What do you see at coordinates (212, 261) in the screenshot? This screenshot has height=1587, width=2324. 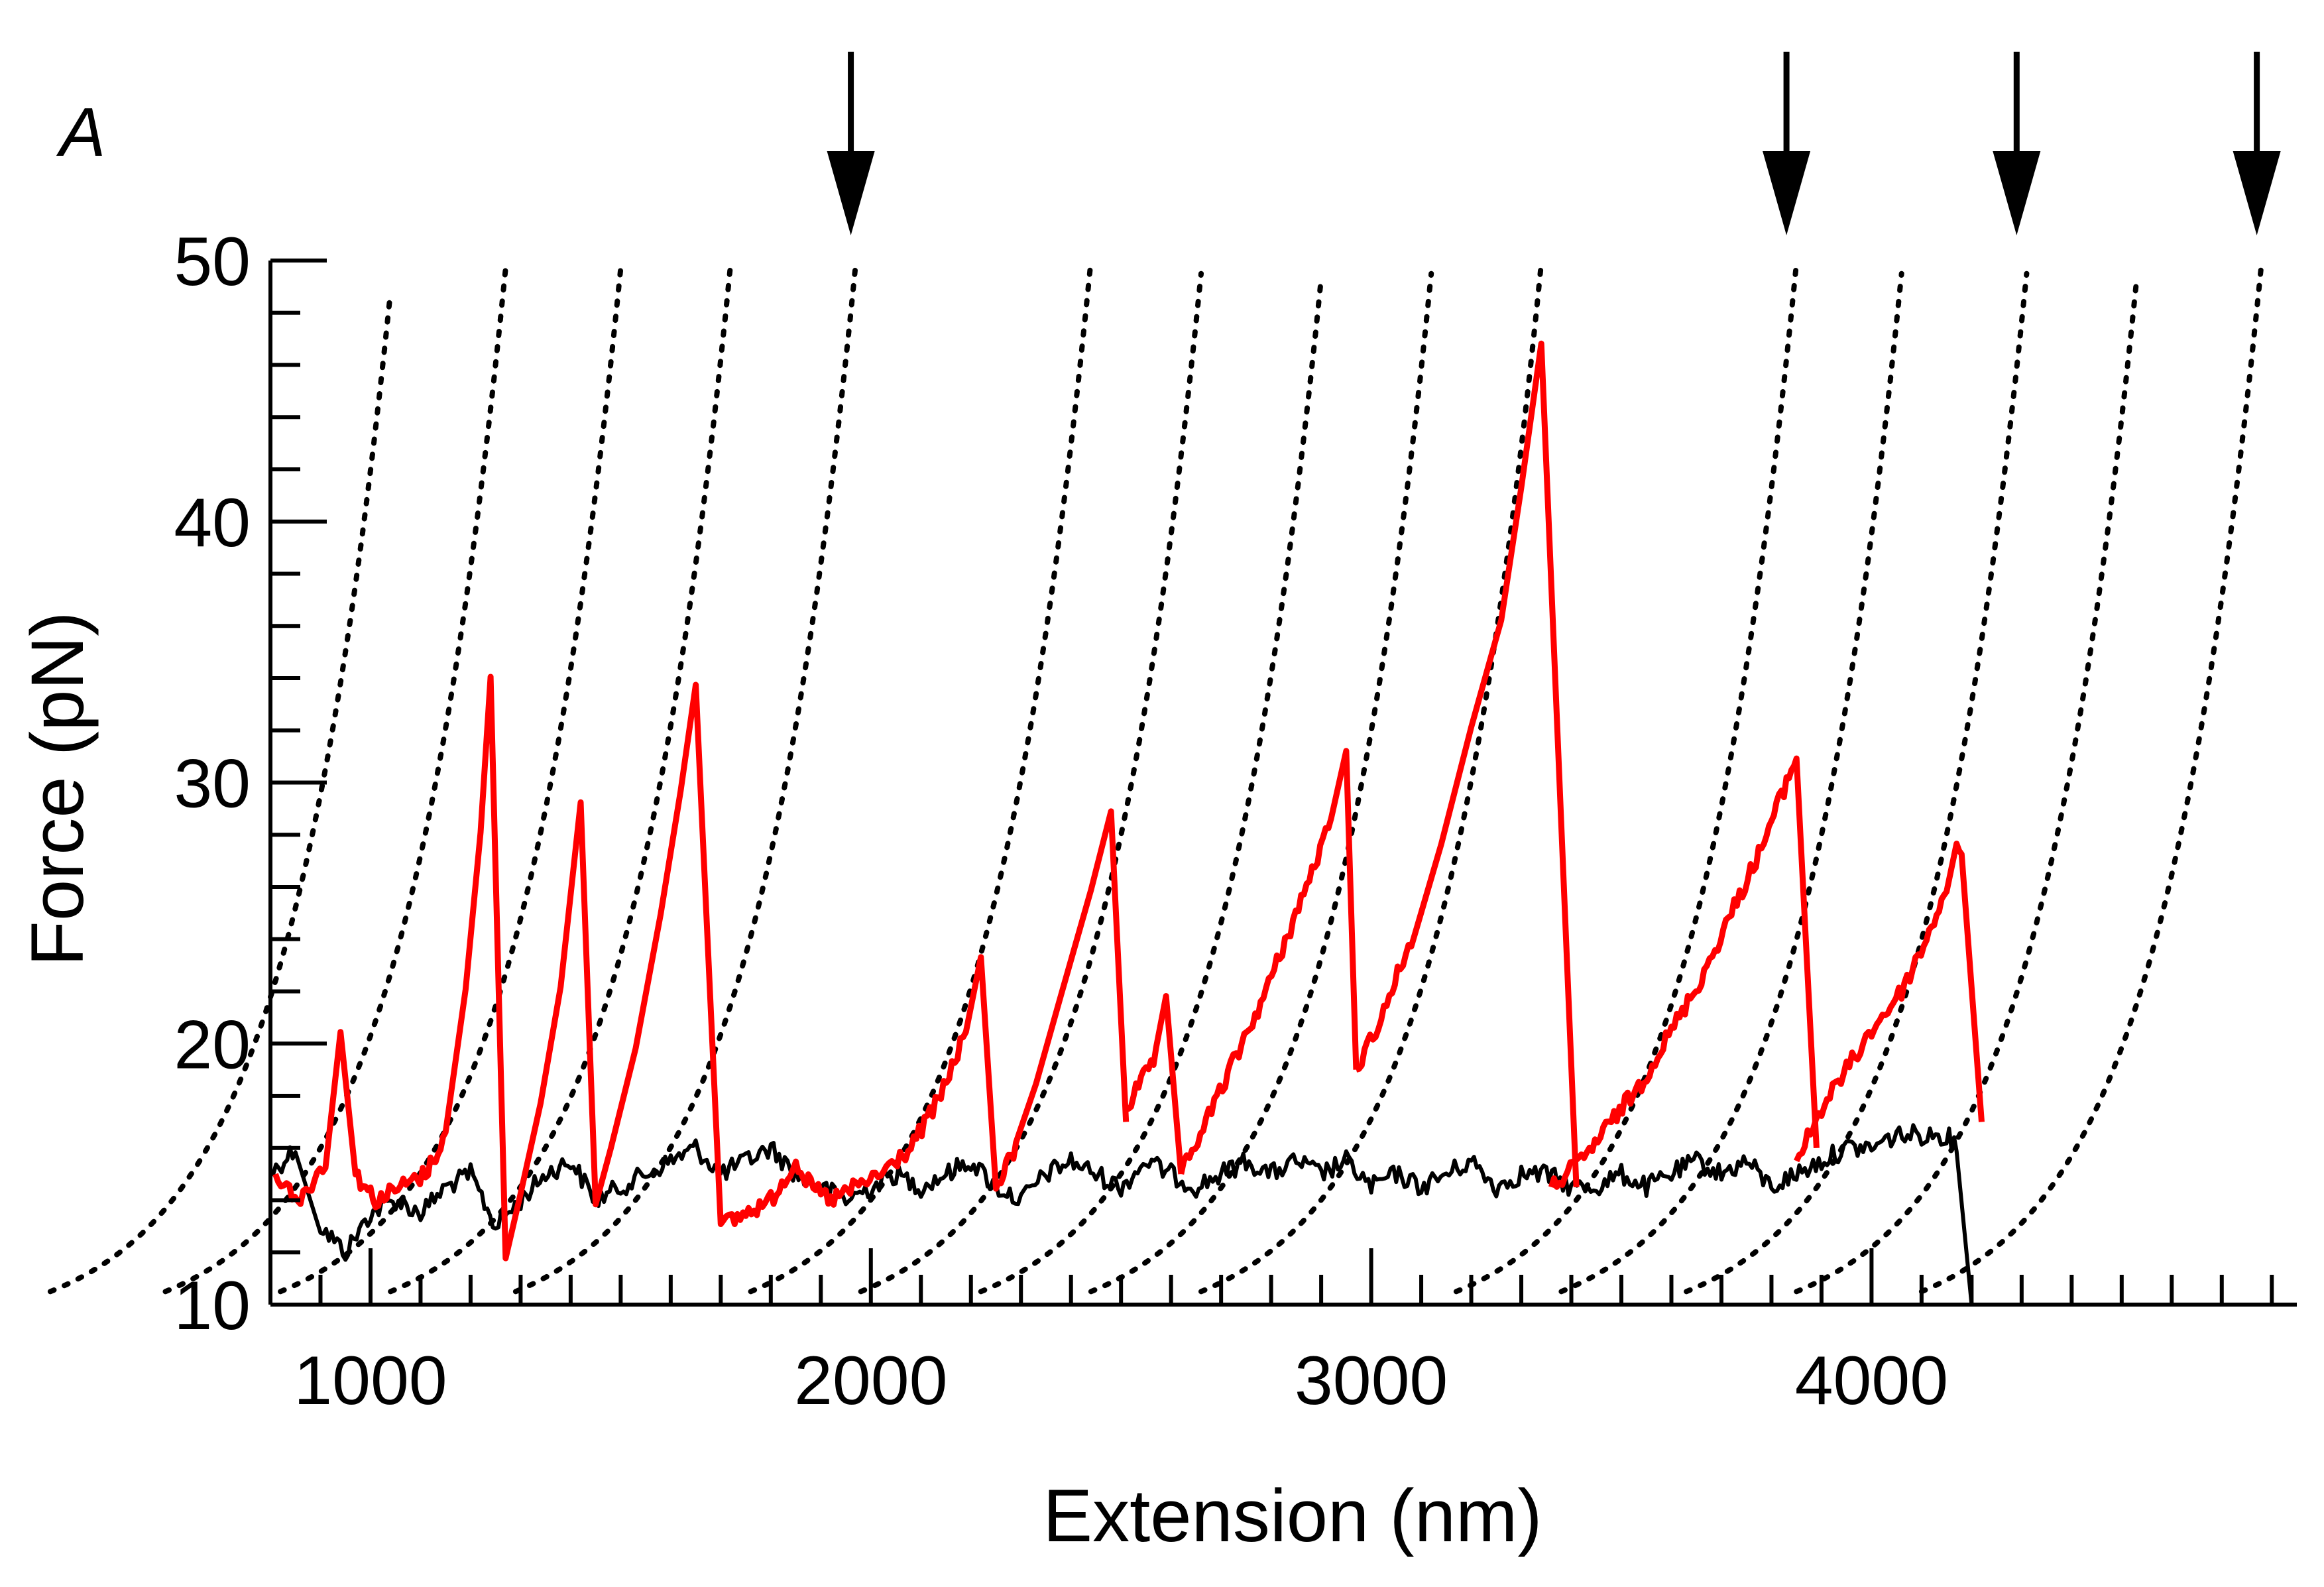 I see `y-tick-label: 50` at bounding box center [212, 261].